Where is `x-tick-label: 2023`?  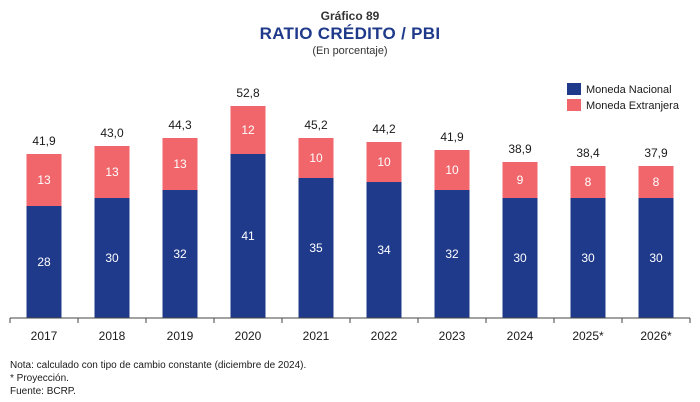
x-tick-label: 2023 is located at coordinates (452, 336).